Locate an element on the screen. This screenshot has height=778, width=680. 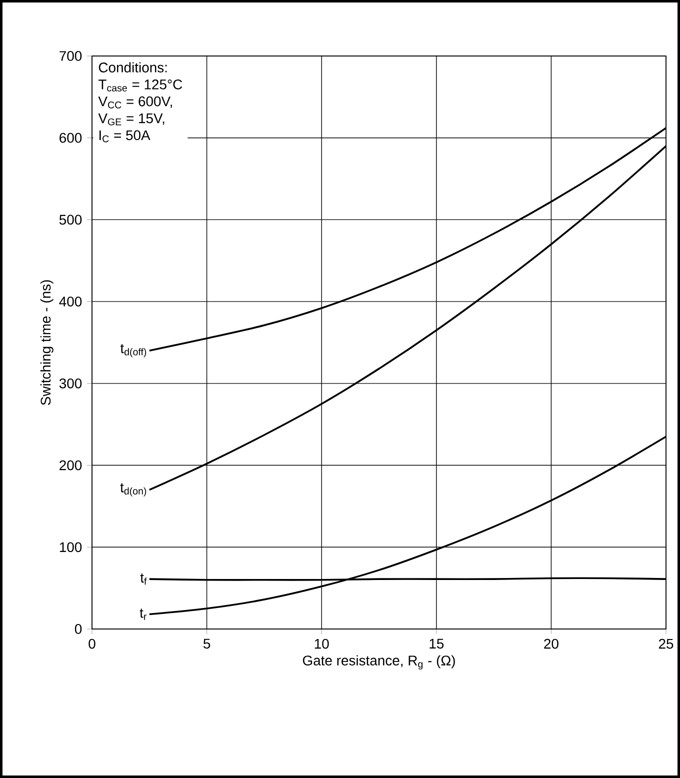
annotation: Conditions: is located at coordinates (132, 67).